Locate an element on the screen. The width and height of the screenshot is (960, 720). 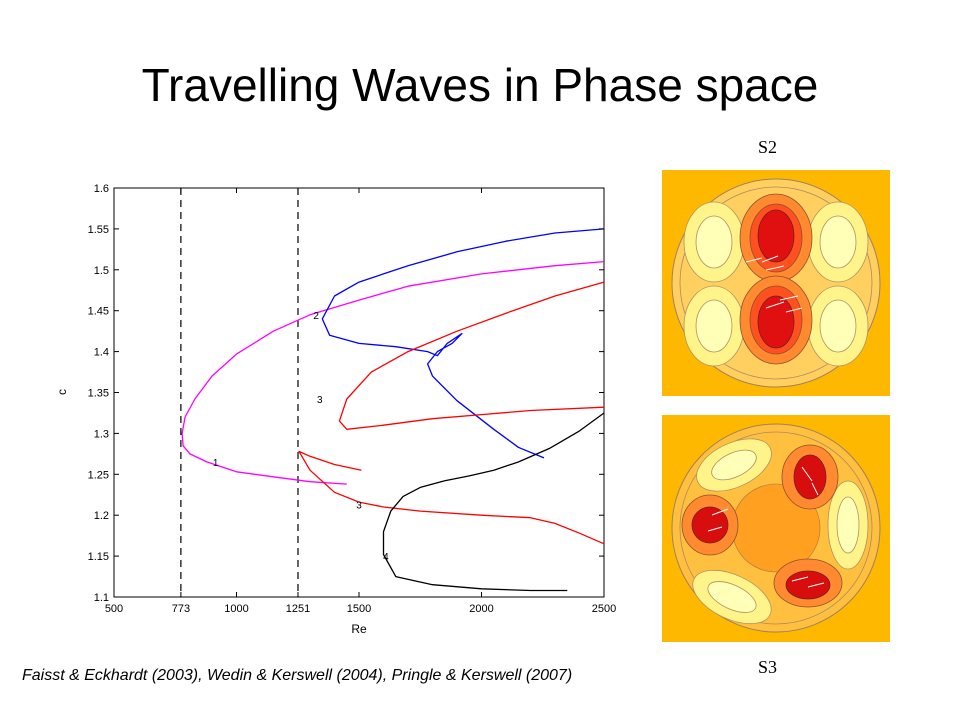
y-tick-label: 1.4 is located at coordinates (101, 353).